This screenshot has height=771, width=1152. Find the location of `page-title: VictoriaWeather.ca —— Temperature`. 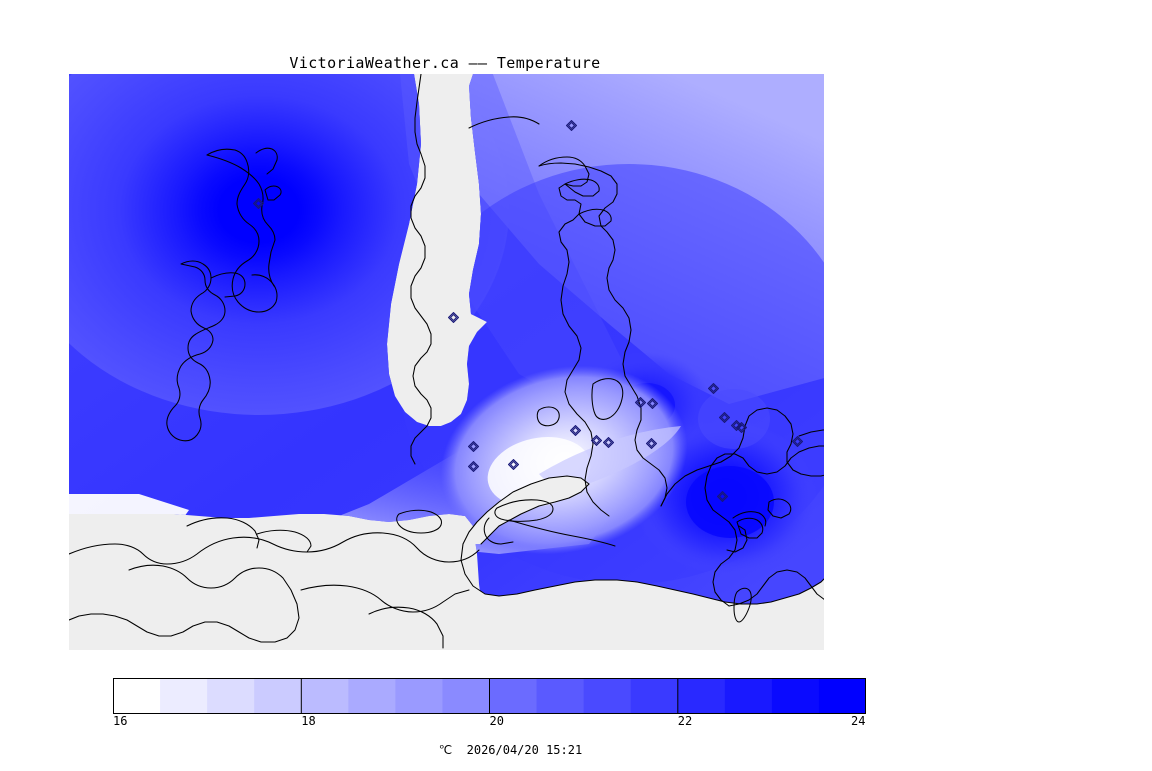

page-title: VictoriaWeather.ca —— Temperature is located at coordinates (445, 63).